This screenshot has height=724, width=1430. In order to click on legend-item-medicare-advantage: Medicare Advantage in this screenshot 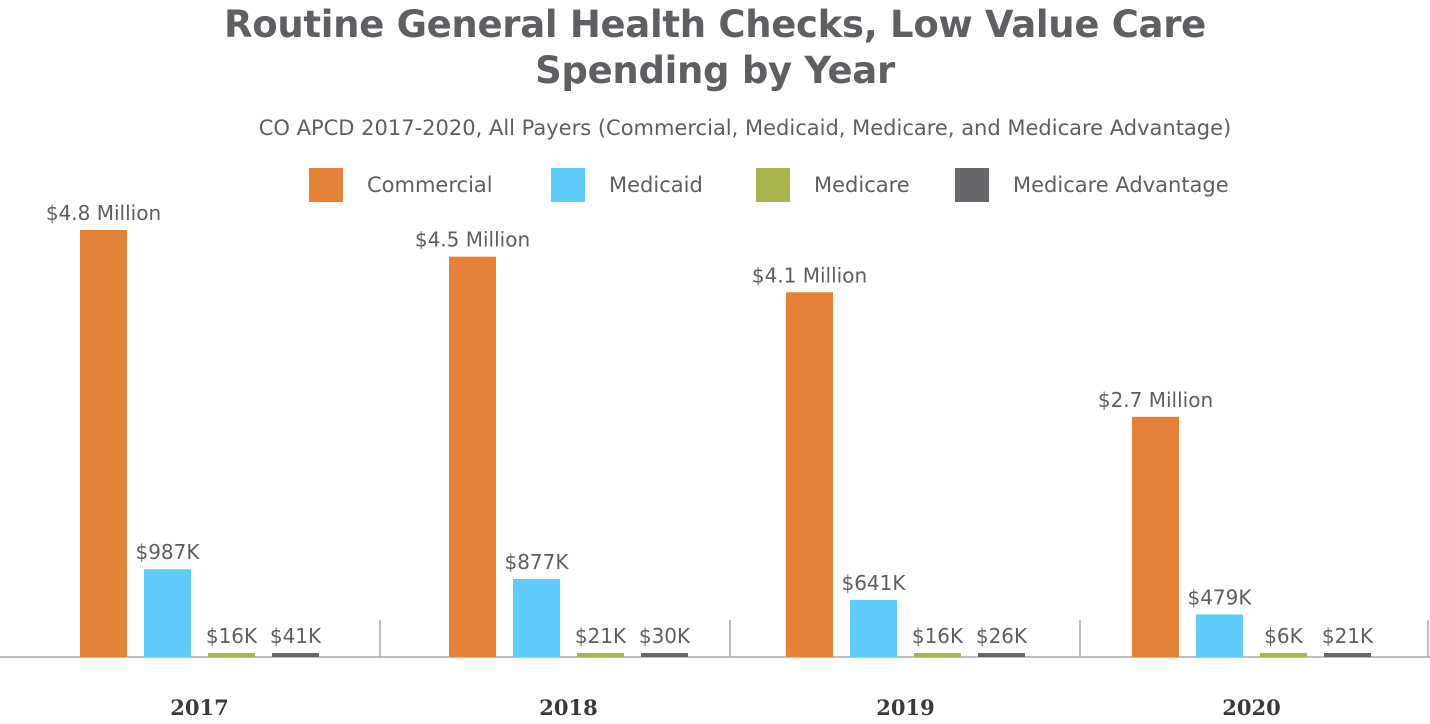, I will do `click(1092, 185)`.